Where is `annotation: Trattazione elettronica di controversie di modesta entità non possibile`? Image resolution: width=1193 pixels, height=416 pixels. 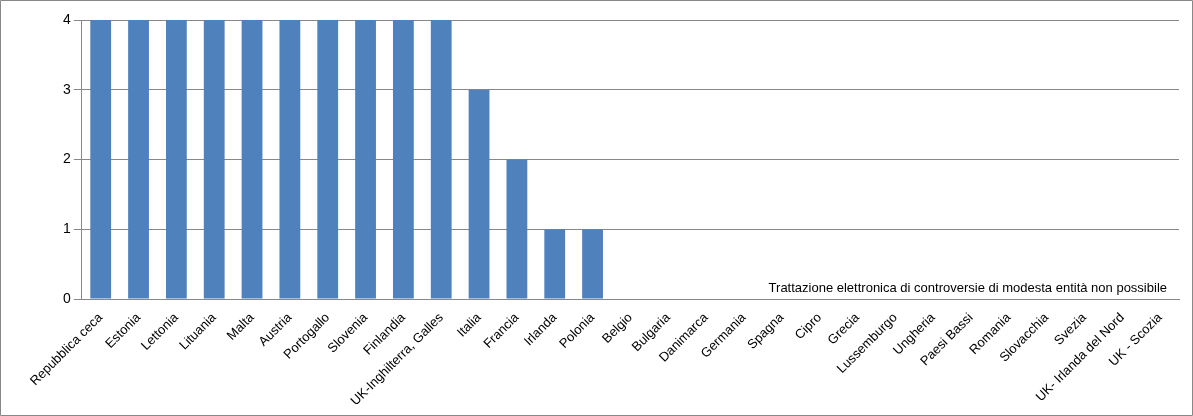
annotation: Trattazione elettronica di controversie di modesta entità non possibile is located at coordinates (967, 288).